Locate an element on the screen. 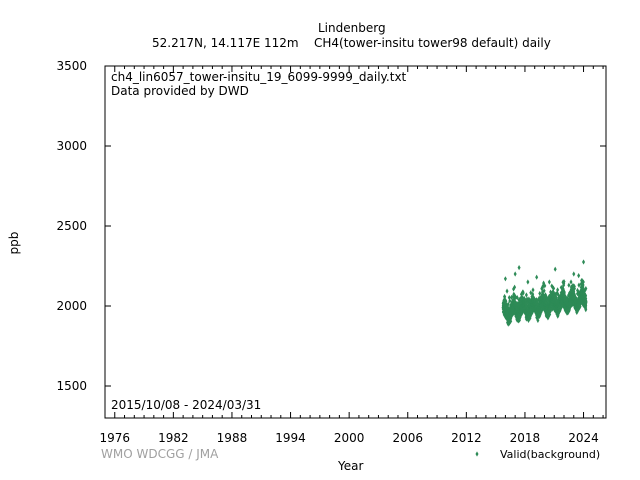  chart-species-subtitle: CH4(tower-insitu tower98 default) daily is located at coordinates (432, 43).